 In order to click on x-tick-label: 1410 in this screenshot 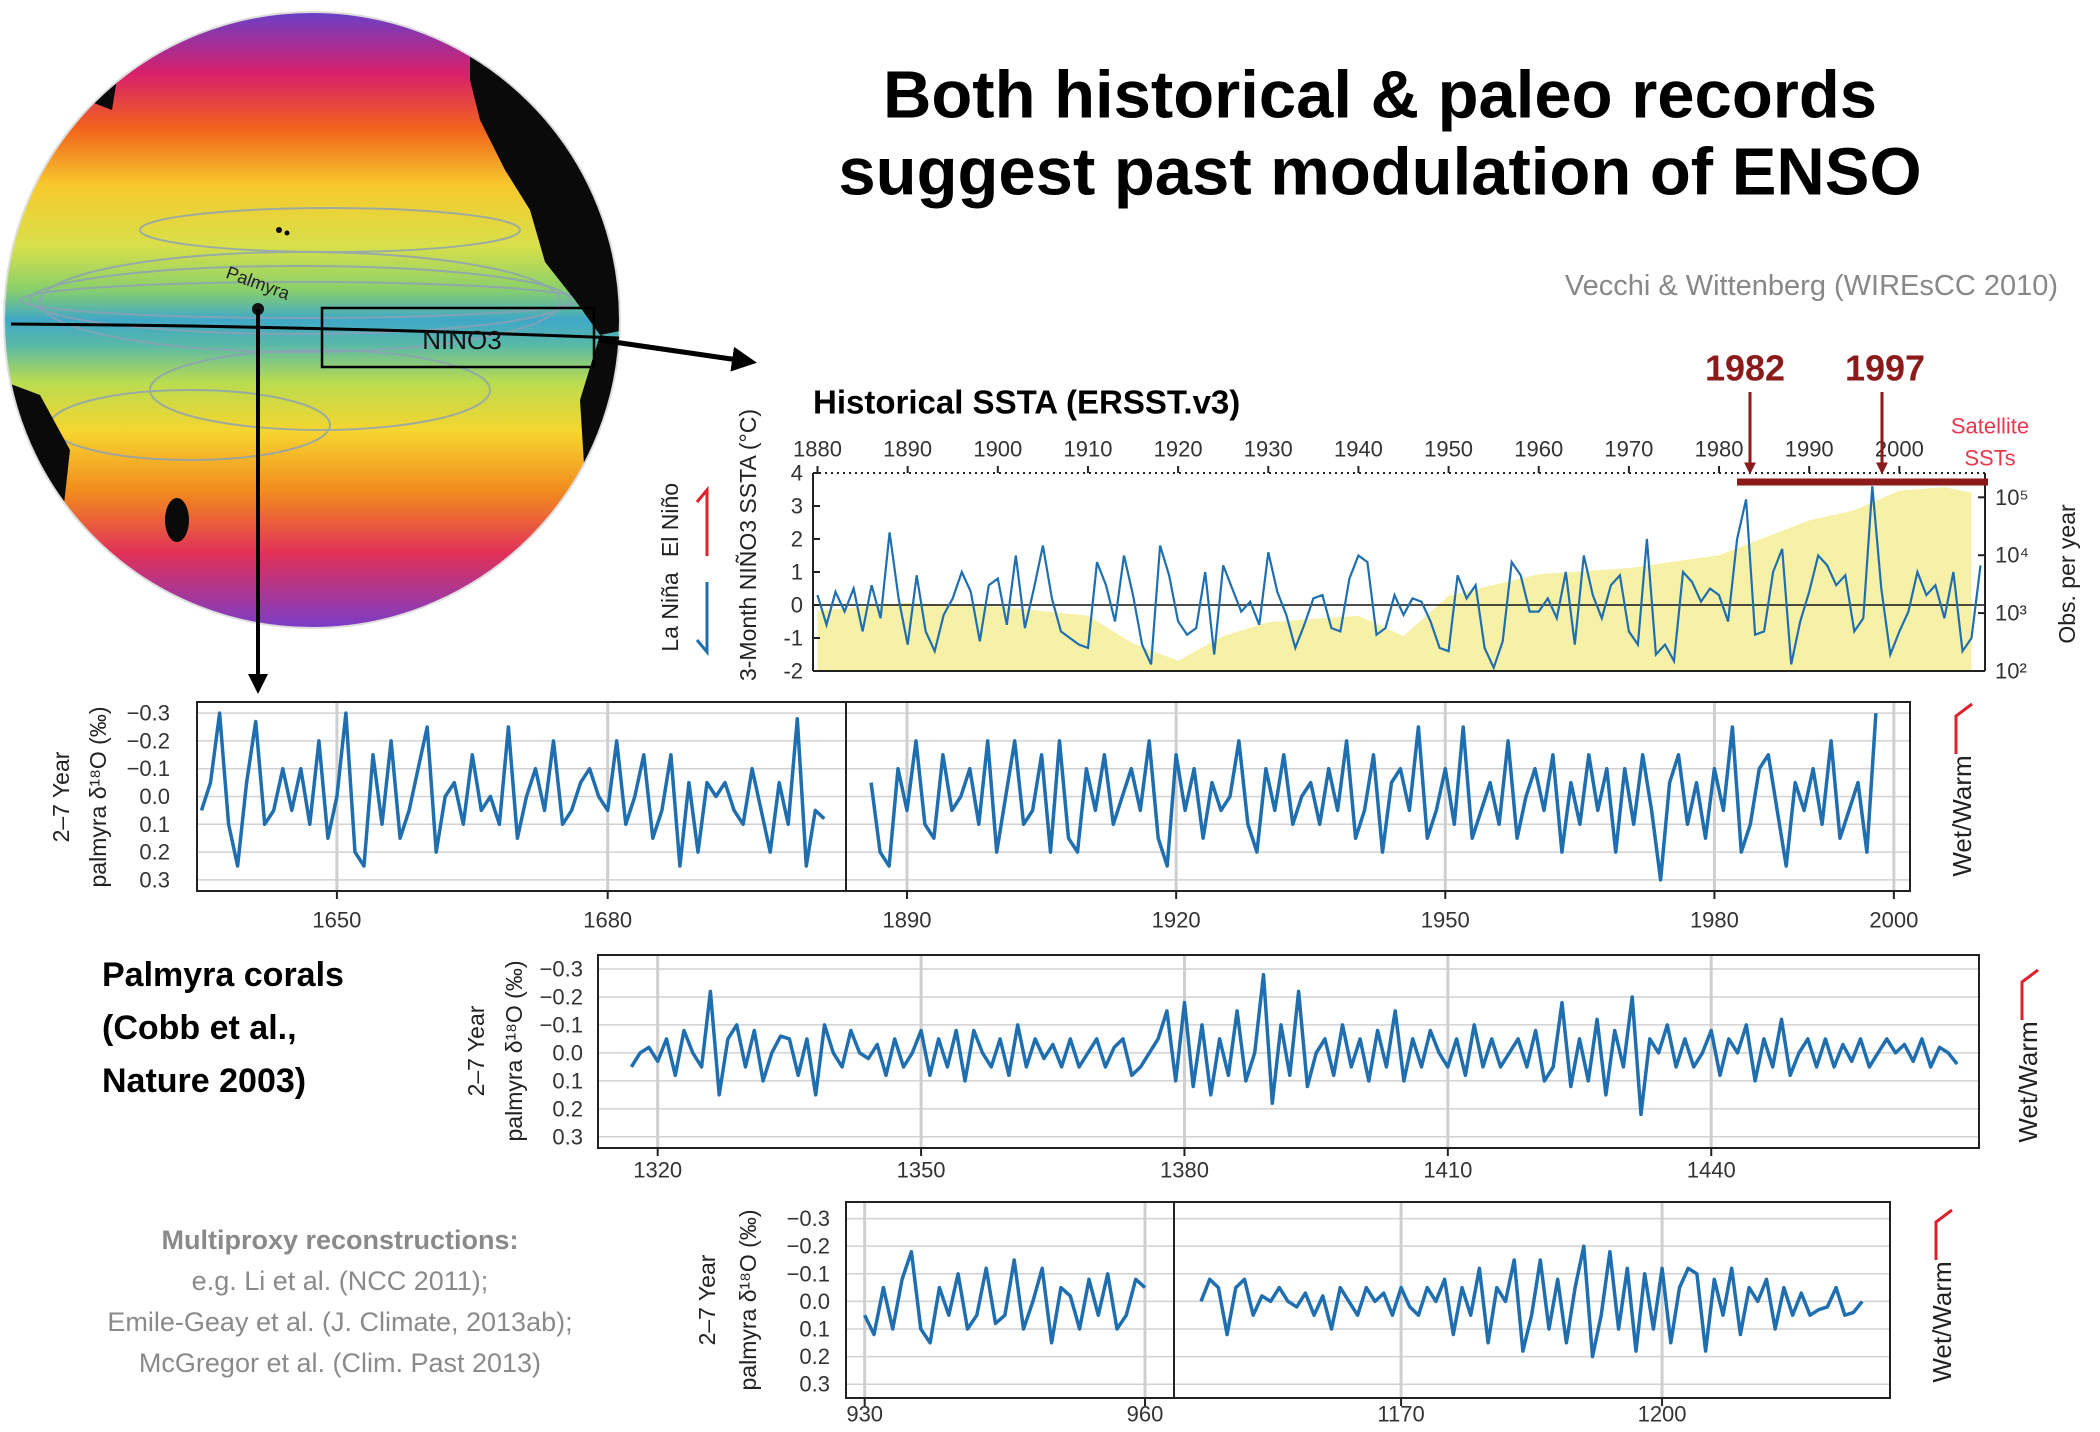, I will do `click(1447, 1170)`.